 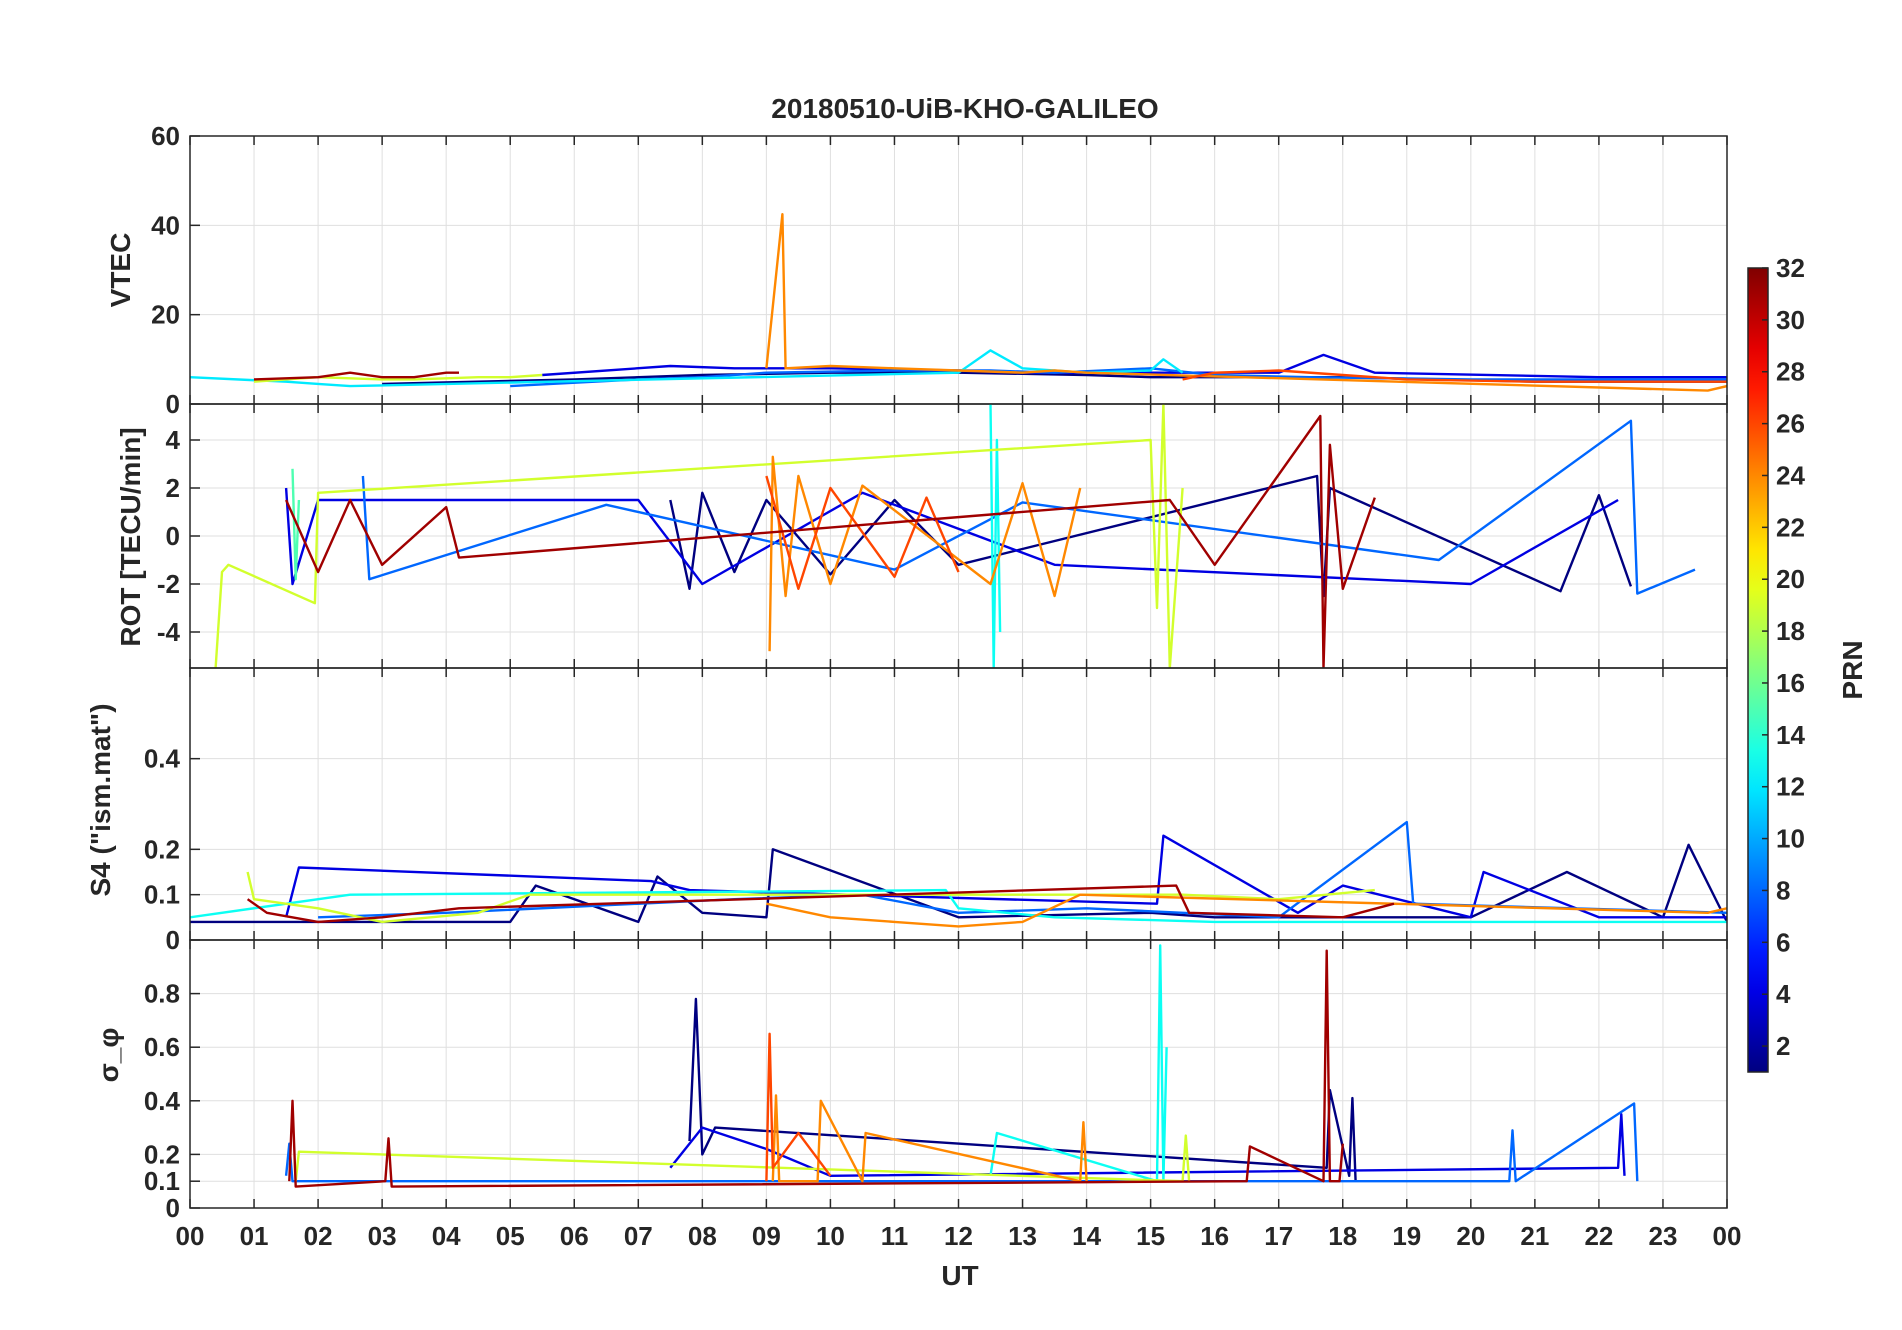 I want to click on y-tick-label: -4, so click(x=169, y=632).